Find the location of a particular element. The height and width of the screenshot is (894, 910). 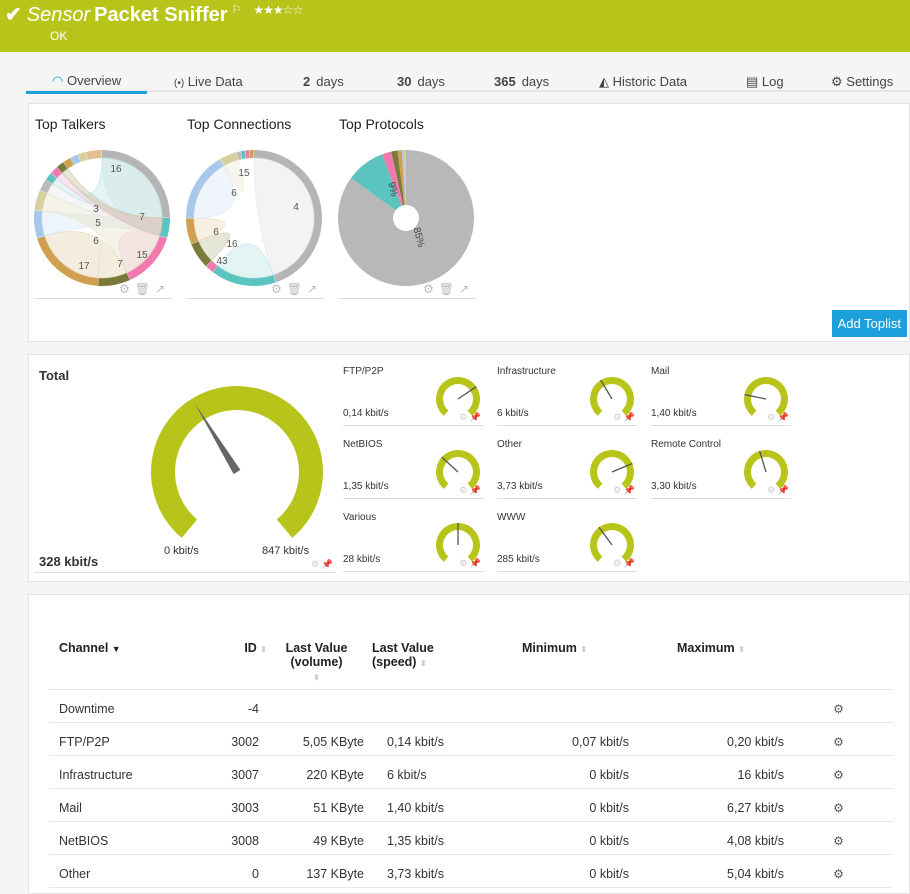

col-channel: Channel ▼ is located at coordinates (124, 660).